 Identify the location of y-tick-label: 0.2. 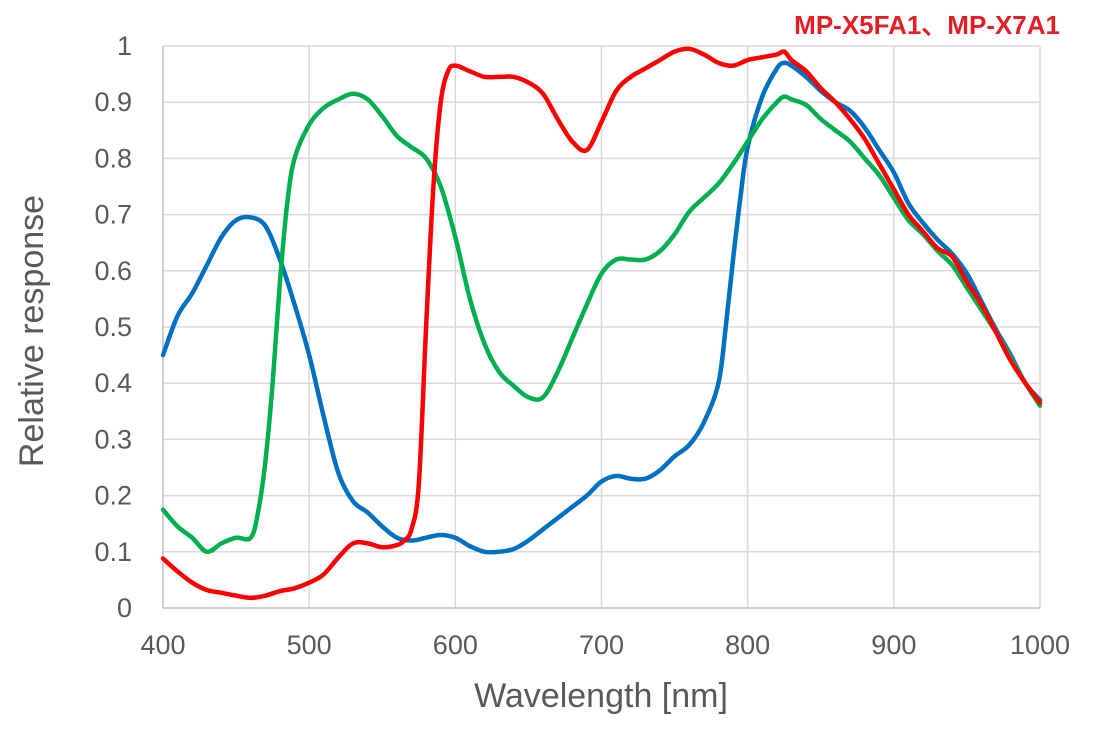
(113, 496).